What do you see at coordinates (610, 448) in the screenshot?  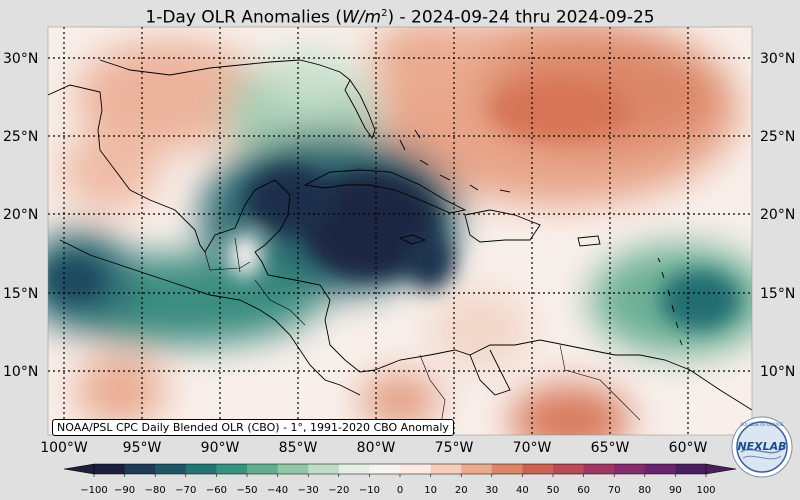 I see `lon-label-65w: 65°W` at bounding box center [610, 448].